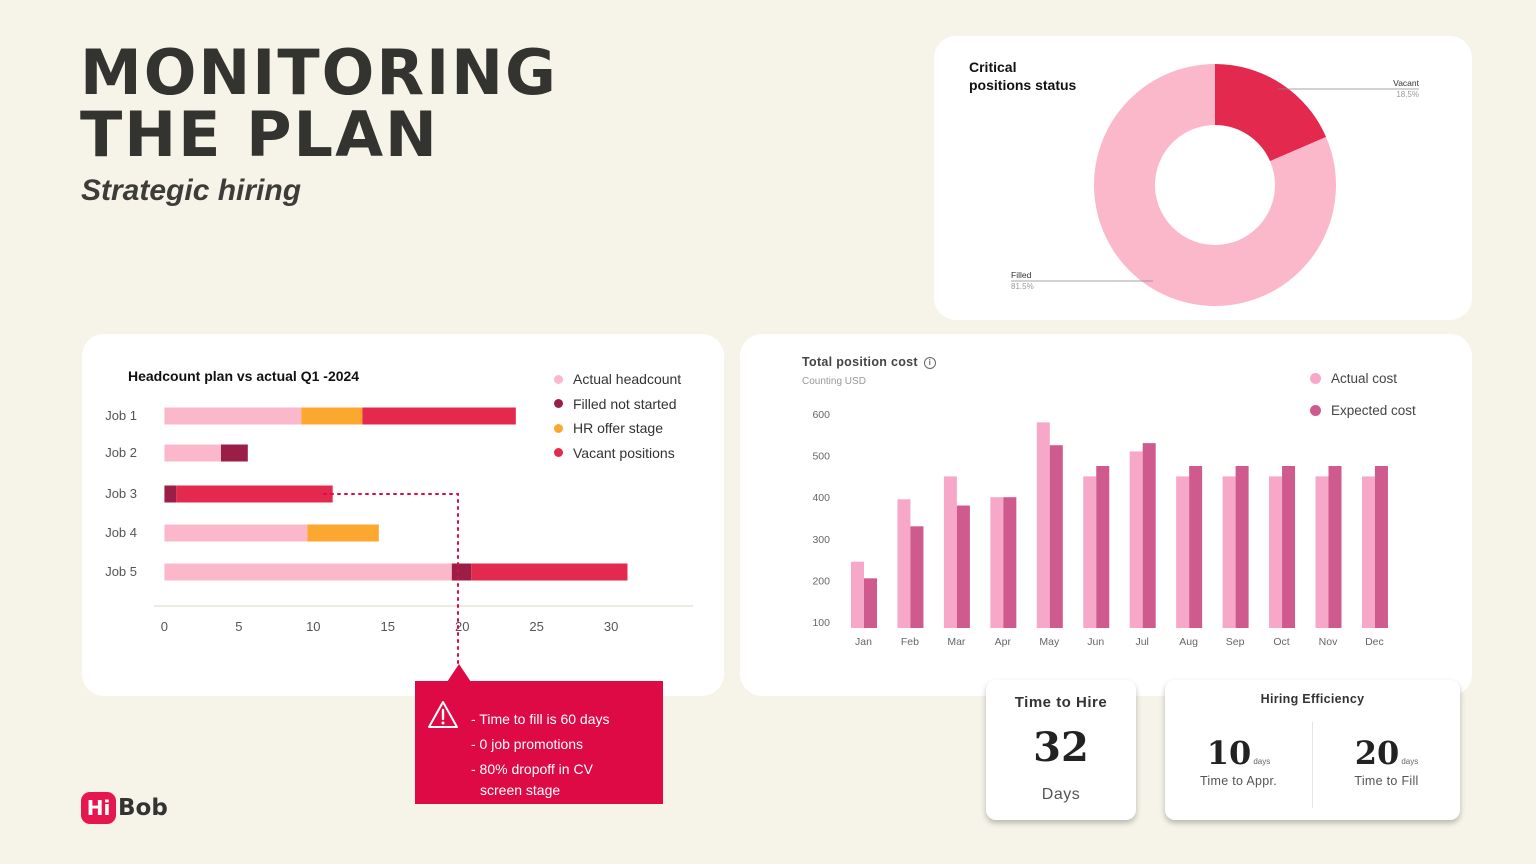 The width and height of the screenshot is (1536, 864). Describe the element at coordinates (388, 626) in the screenshot. I see `x-tick-label: 15` at that location.